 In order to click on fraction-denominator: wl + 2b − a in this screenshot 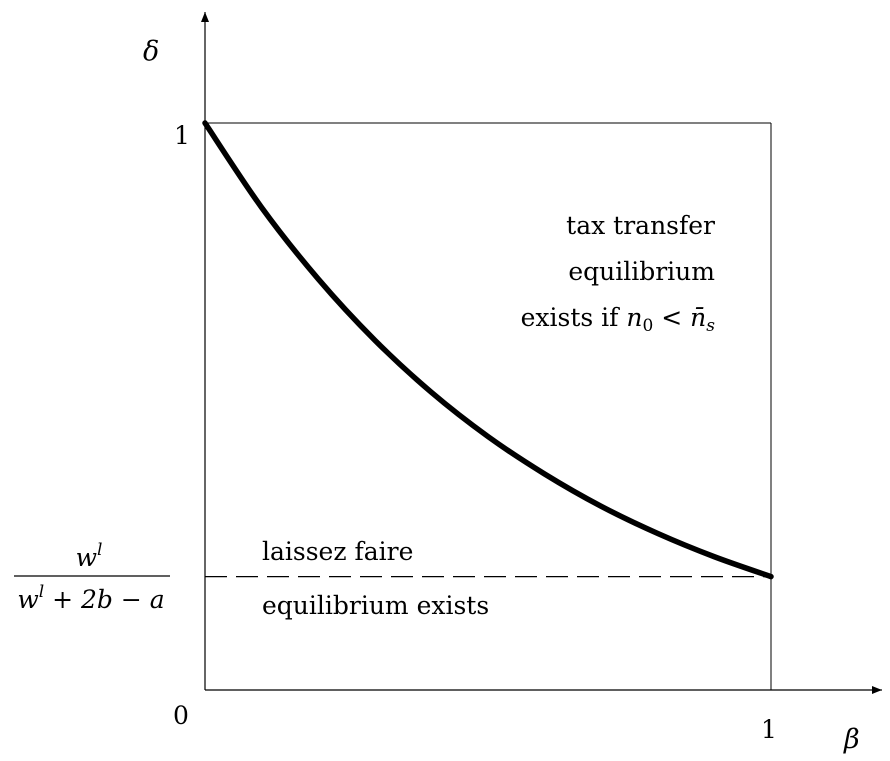, I will do `click(90, 598)`.